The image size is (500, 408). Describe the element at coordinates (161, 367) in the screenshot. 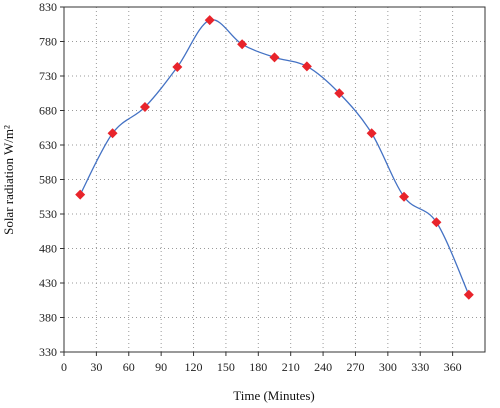

I see `x-tick-label: 90` at that location.